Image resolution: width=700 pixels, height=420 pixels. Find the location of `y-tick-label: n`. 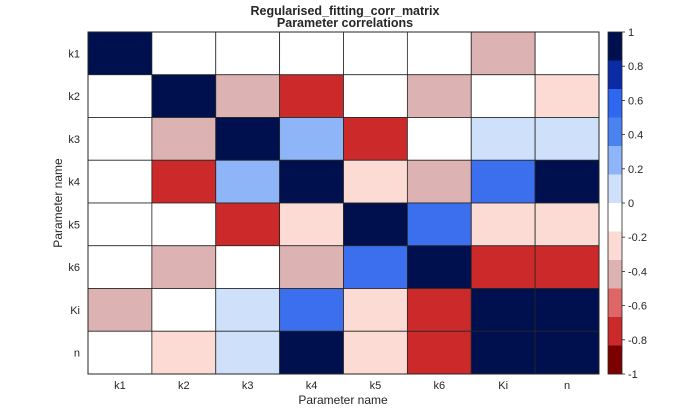

y-tick-label: n is located at coordinates (77, 354).